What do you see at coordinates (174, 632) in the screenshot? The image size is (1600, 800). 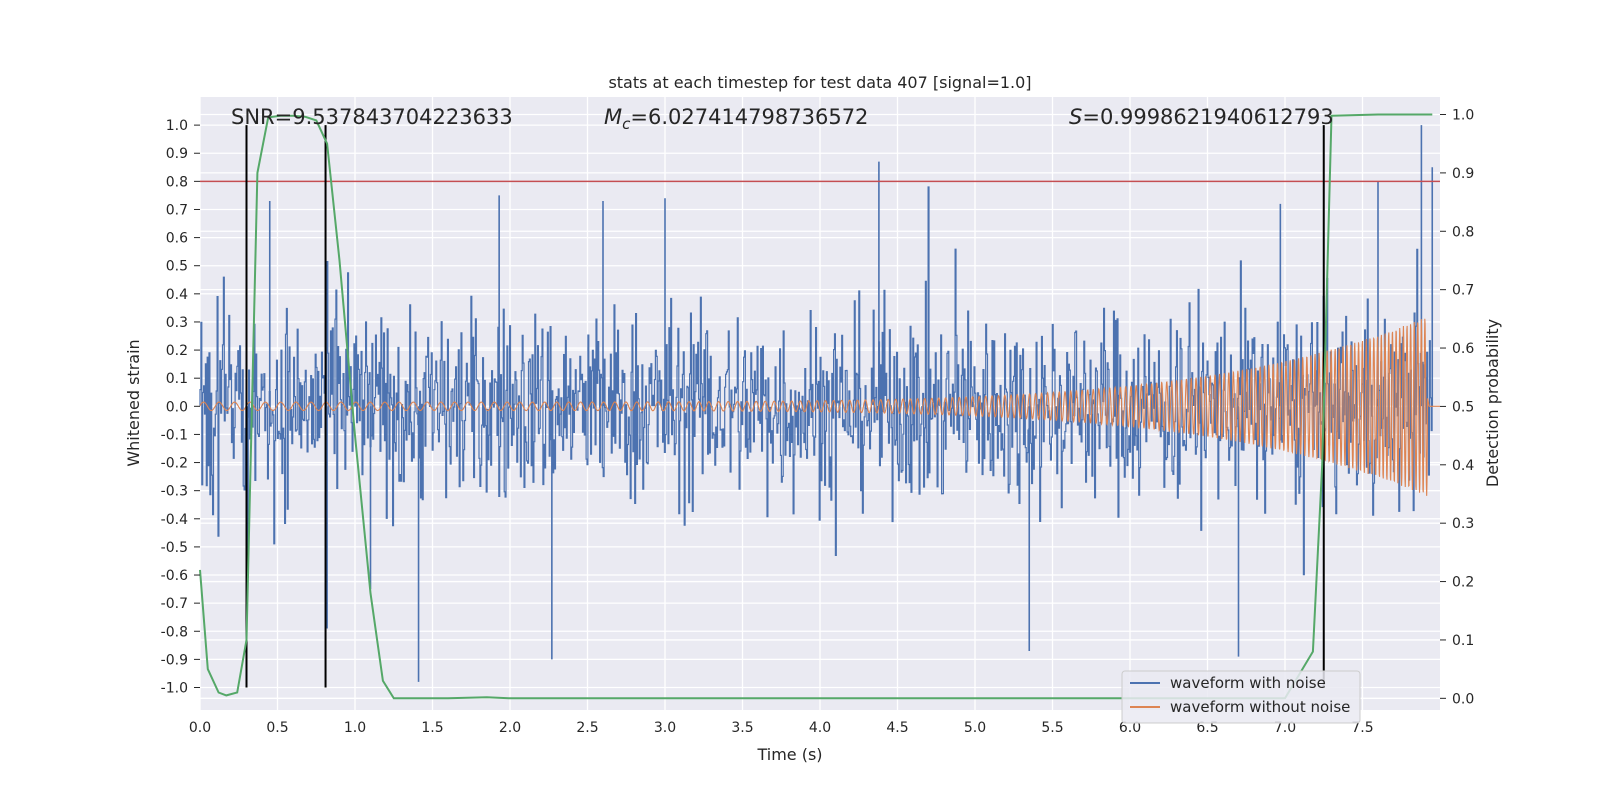 I see `y-tick-label: -0.8` at bounding box center [174, 632].